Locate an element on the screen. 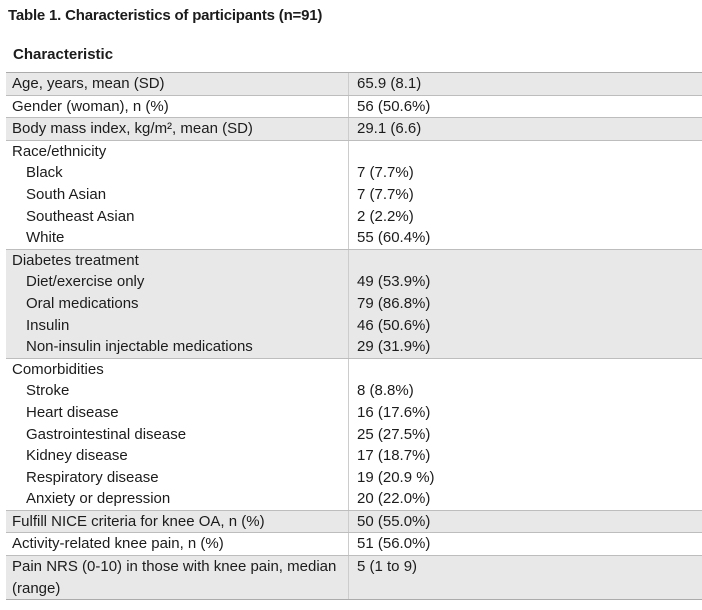  row-label: Non-insulin injectable medications is located at coordinates (139, 347).